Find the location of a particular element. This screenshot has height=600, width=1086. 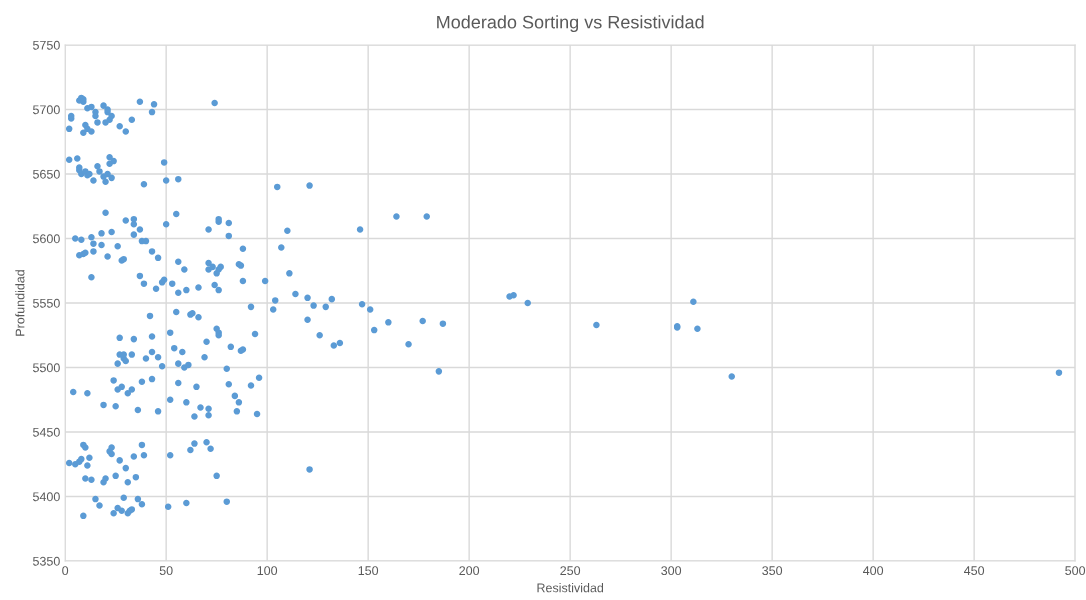

x-axis-title: Resistividad is located at coordinates (570, 588).